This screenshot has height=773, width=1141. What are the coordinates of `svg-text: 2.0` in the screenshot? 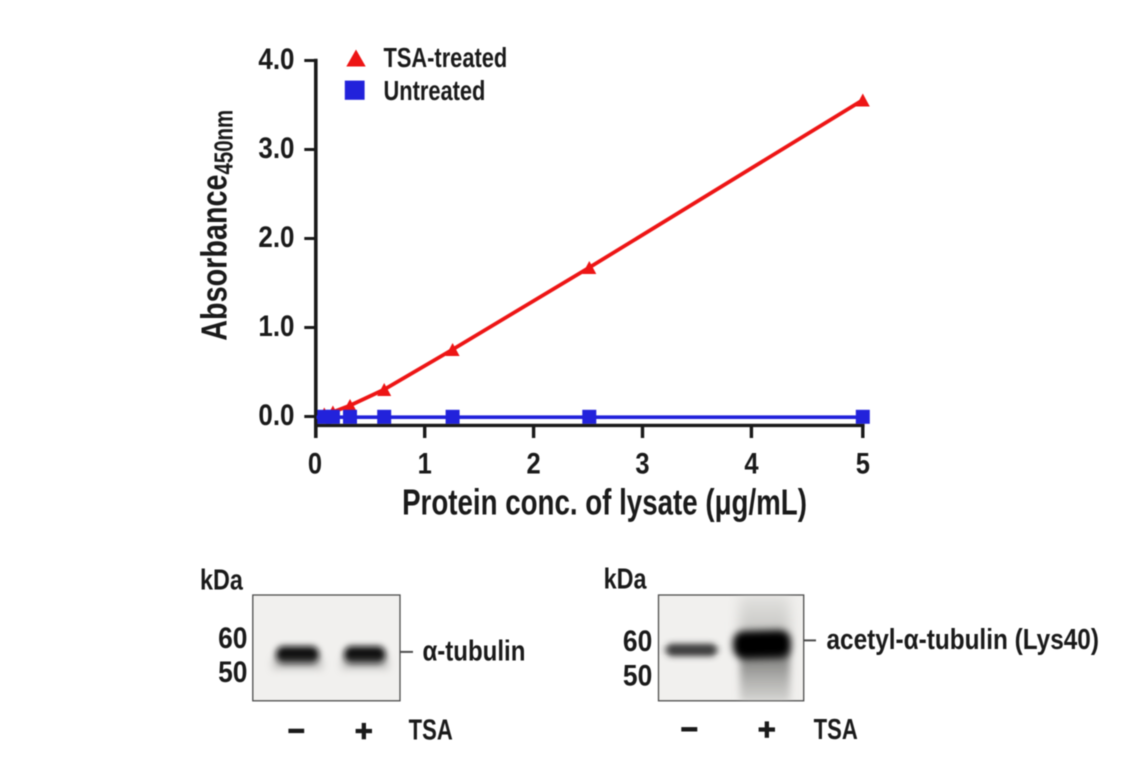 It's located at (276, 237).